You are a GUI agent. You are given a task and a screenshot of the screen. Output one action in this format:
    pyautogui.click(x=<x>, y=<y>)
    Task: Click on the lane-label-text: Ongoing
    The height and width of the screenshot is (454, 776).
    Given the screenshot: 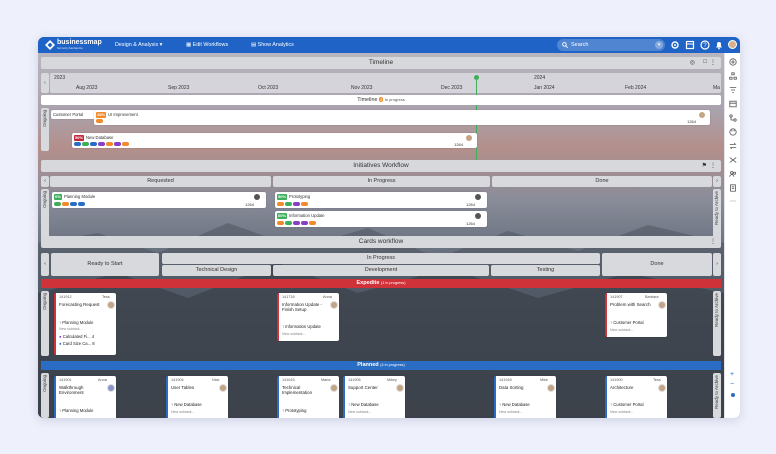 What is the action you would take?
    pyautogui.click(x=44, y=200)
    